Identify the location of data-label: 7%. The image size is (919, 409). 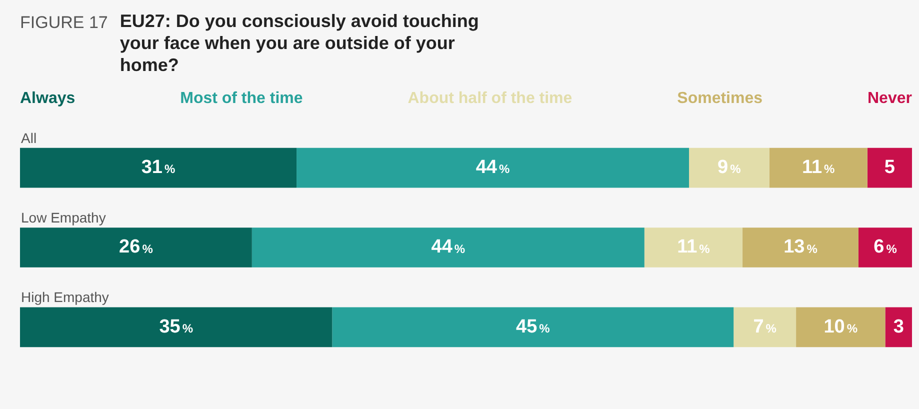
(765, 327).